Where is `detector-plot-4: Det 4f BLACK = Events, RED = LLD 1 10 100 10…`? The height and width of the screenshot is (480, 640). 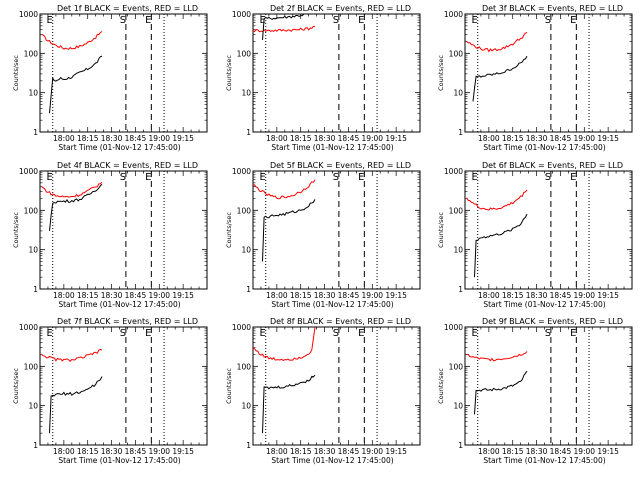
detector-plot-4: Det 4f BLACK = Events, RED = LLD 1 10 100 10… is located at coordinates (110, 235).